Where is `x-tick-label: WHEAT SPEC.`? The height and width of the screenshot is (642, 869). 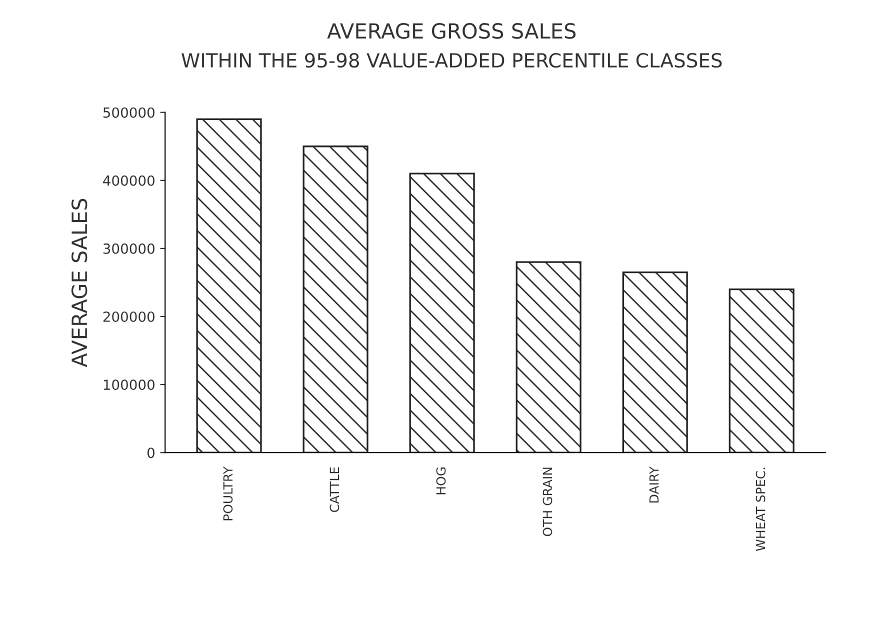 x-tick-label: WHEAT SPEC. is located at coordinates (761, 510).